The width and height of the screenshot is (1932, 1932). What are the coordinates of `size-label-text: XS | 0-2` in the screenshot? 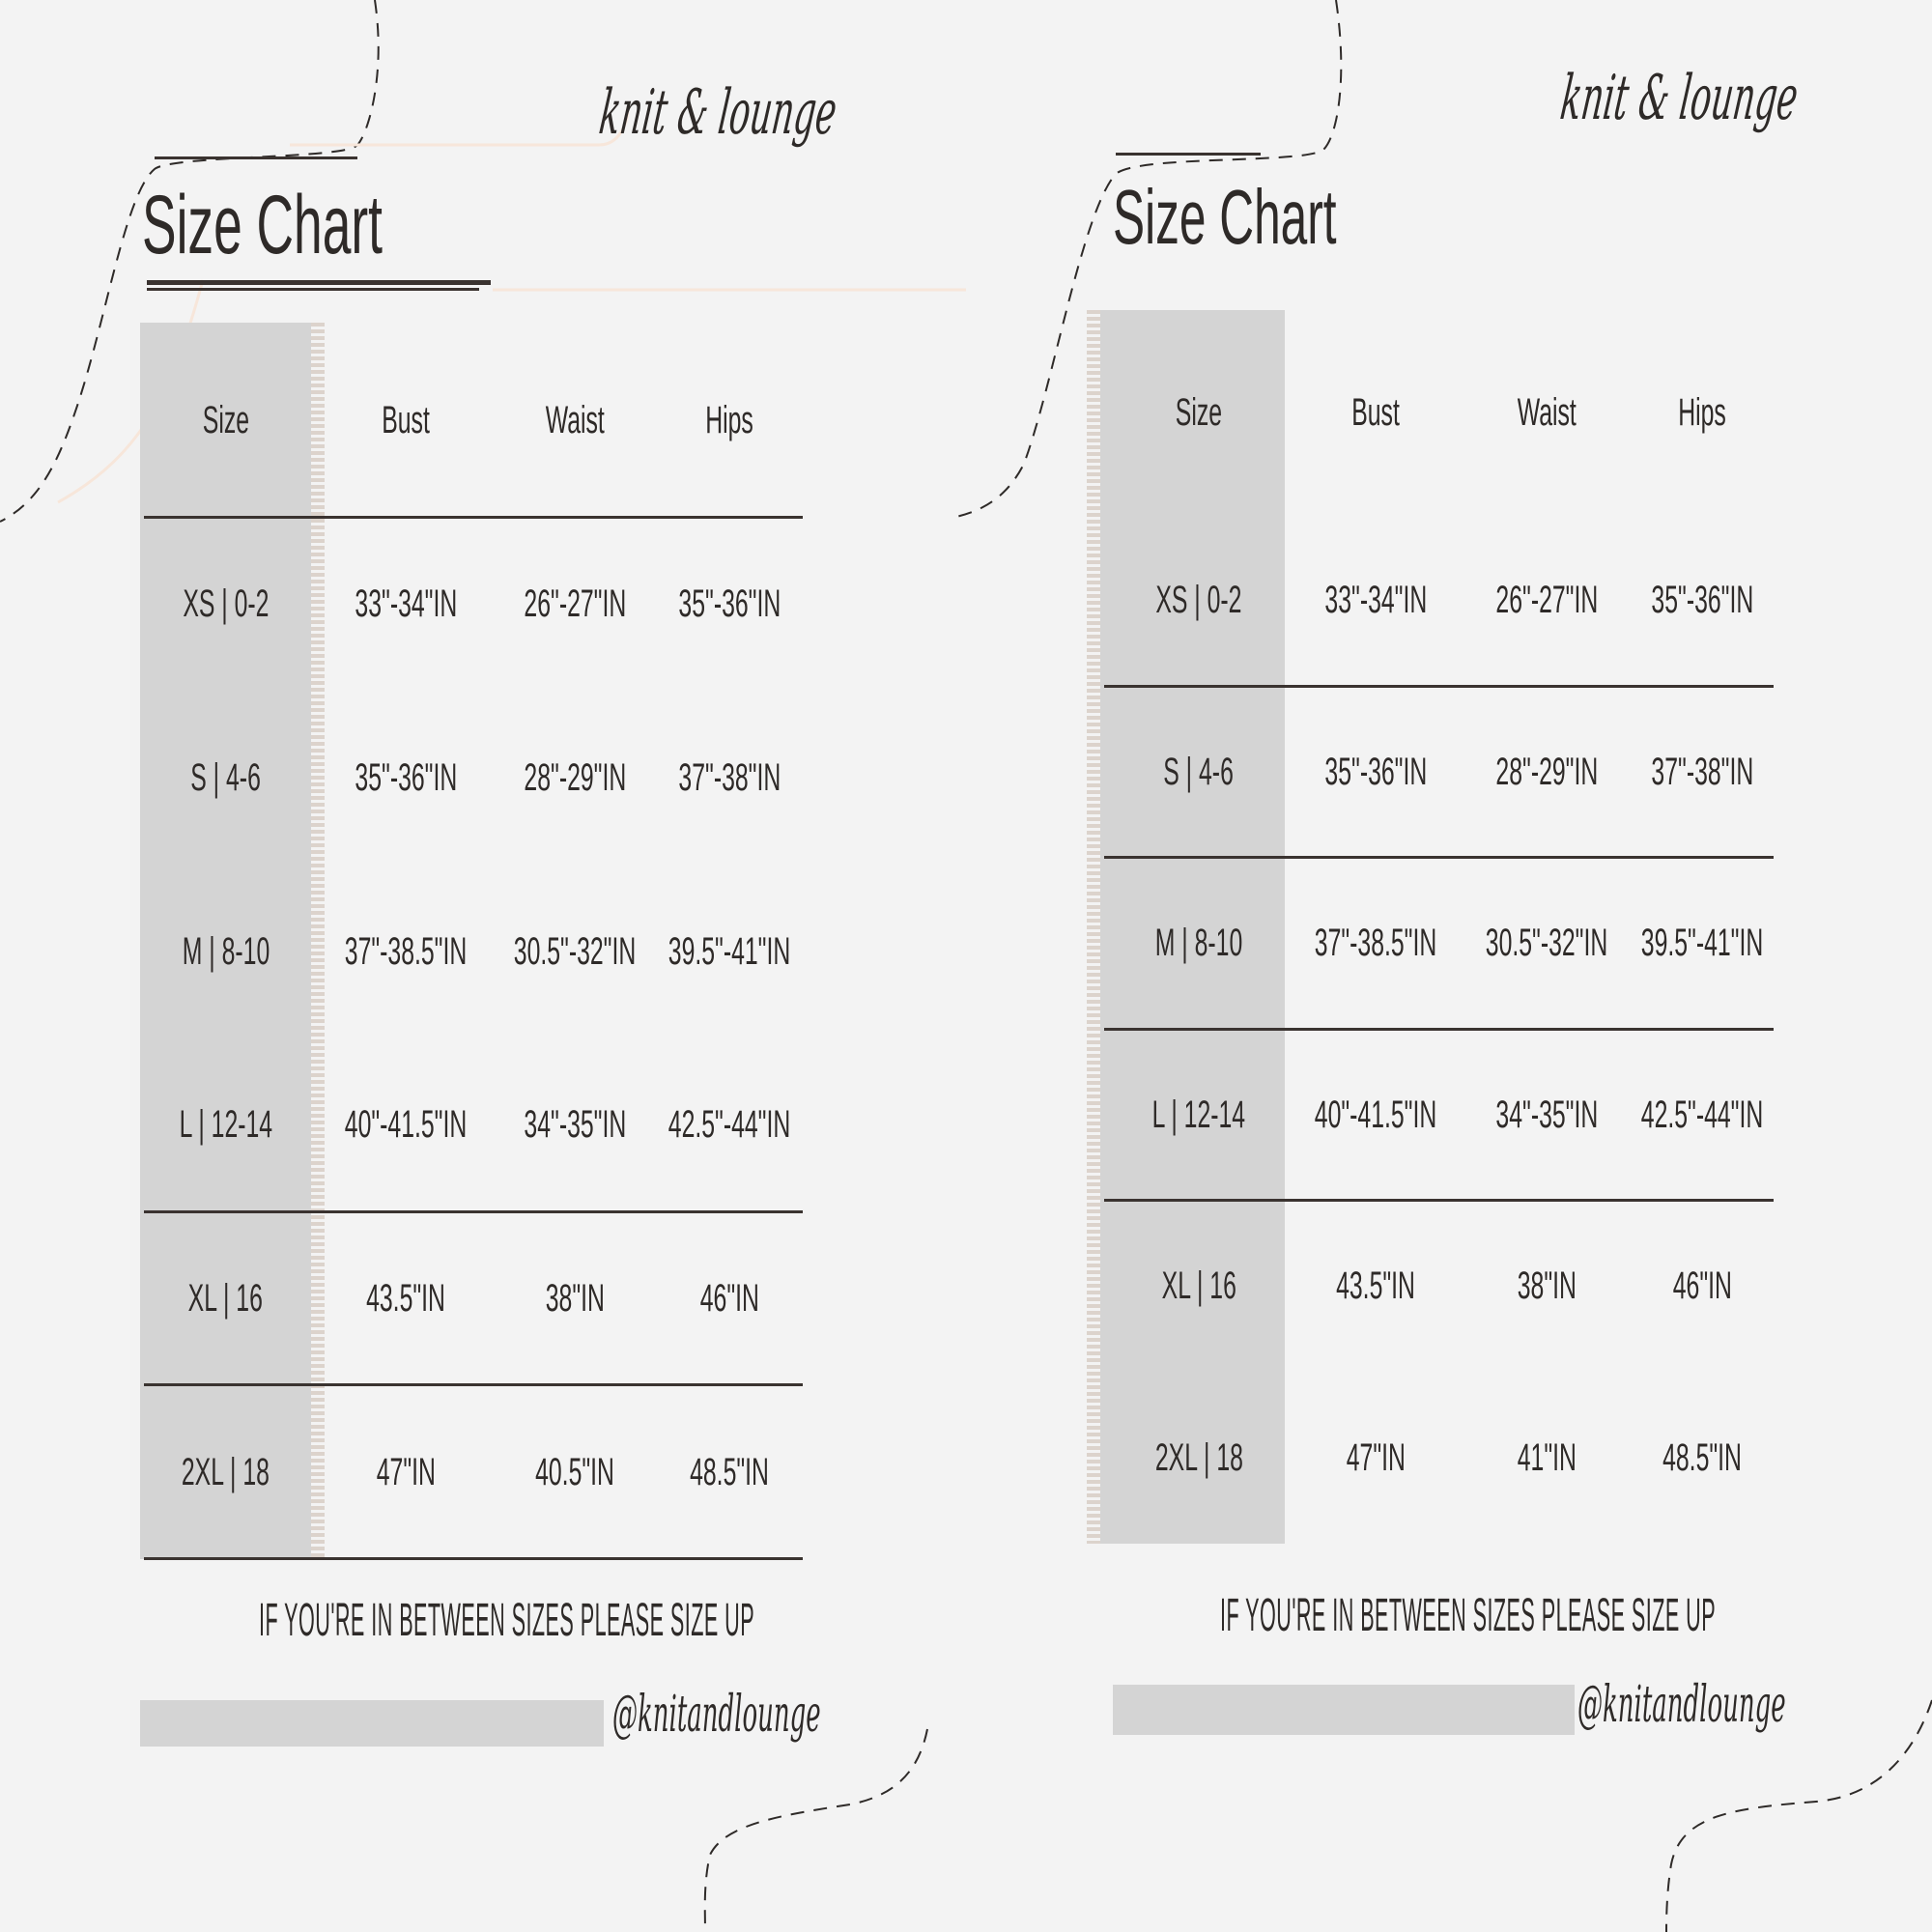 It's located at (1198, 600).